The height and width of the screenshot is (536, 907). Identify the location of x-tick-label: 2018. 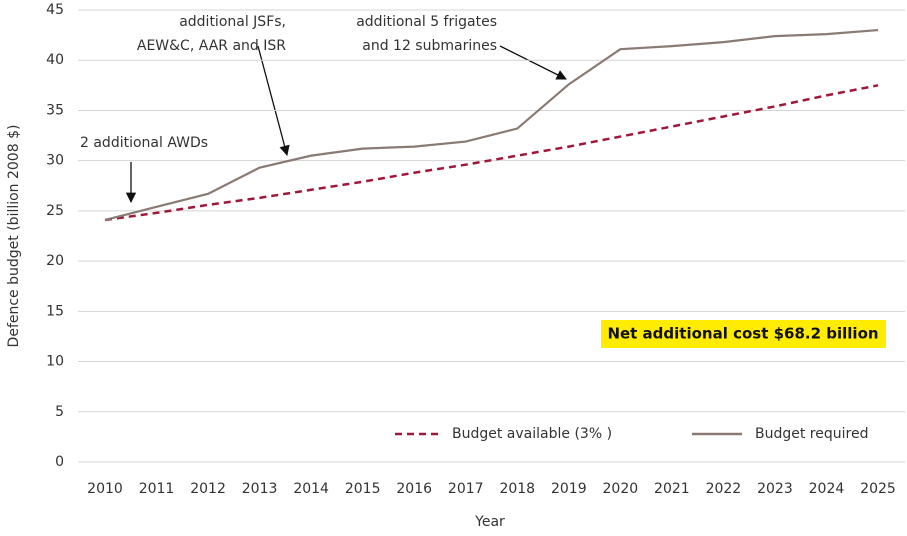
(517, 489).